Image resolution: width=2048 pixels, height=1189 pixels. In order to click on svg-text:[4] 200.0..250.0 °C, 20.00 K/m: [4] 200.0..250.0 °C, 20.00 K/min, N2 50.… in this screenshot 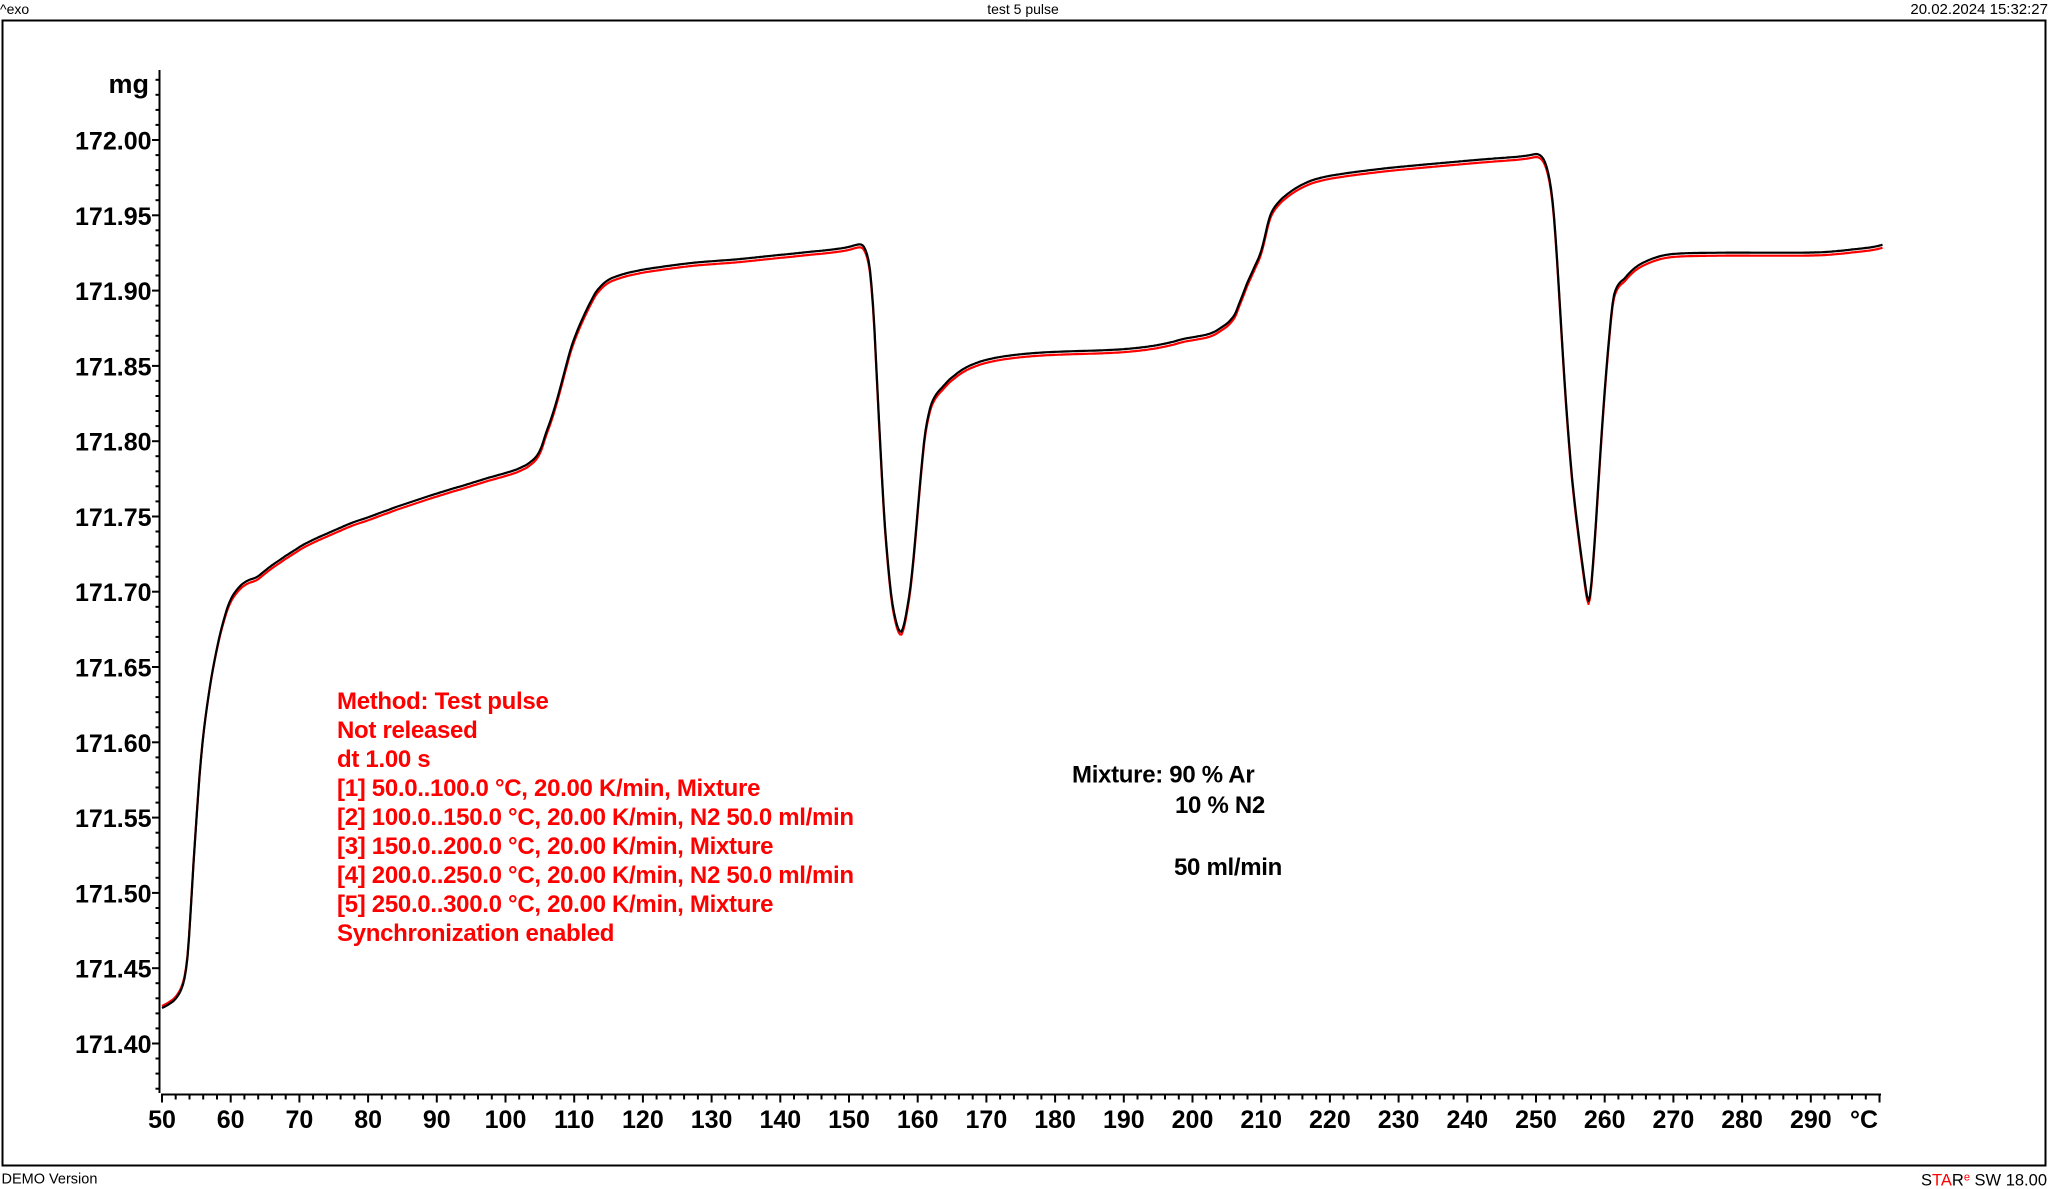, I will do `click(595, 875)`.